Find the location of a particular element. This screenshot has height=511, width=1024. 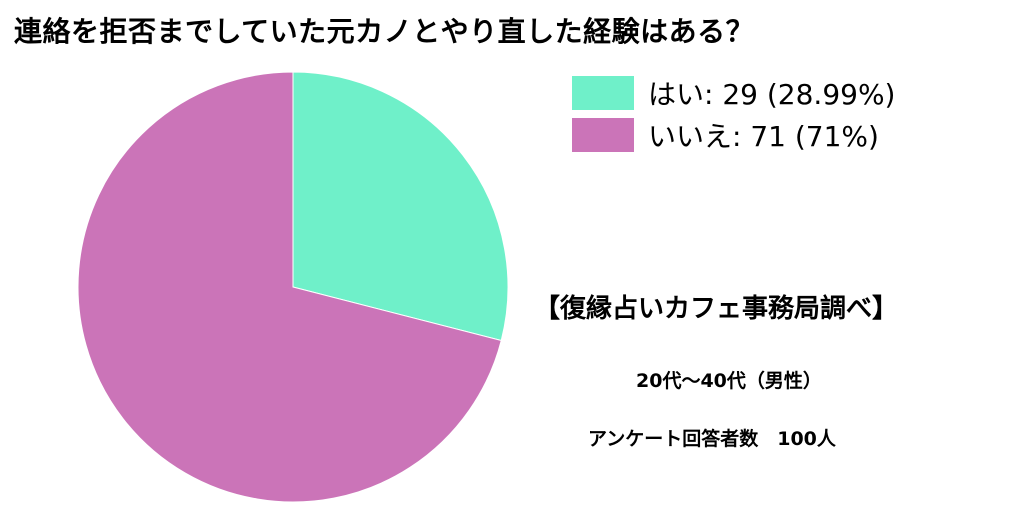

respondent-age-range: 20代〜40代（男性） is located at coordinates (729, 381).